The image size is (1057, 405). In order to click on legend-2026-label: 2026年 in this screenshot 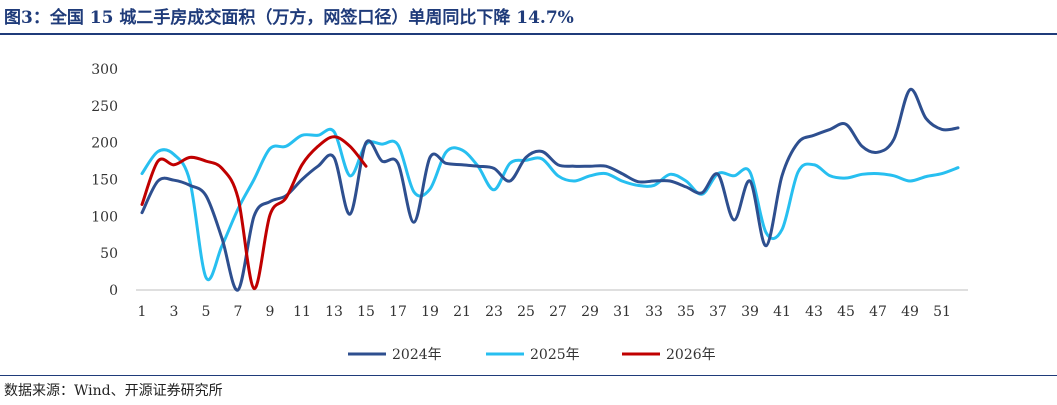, I will do `click(691, 355)`.